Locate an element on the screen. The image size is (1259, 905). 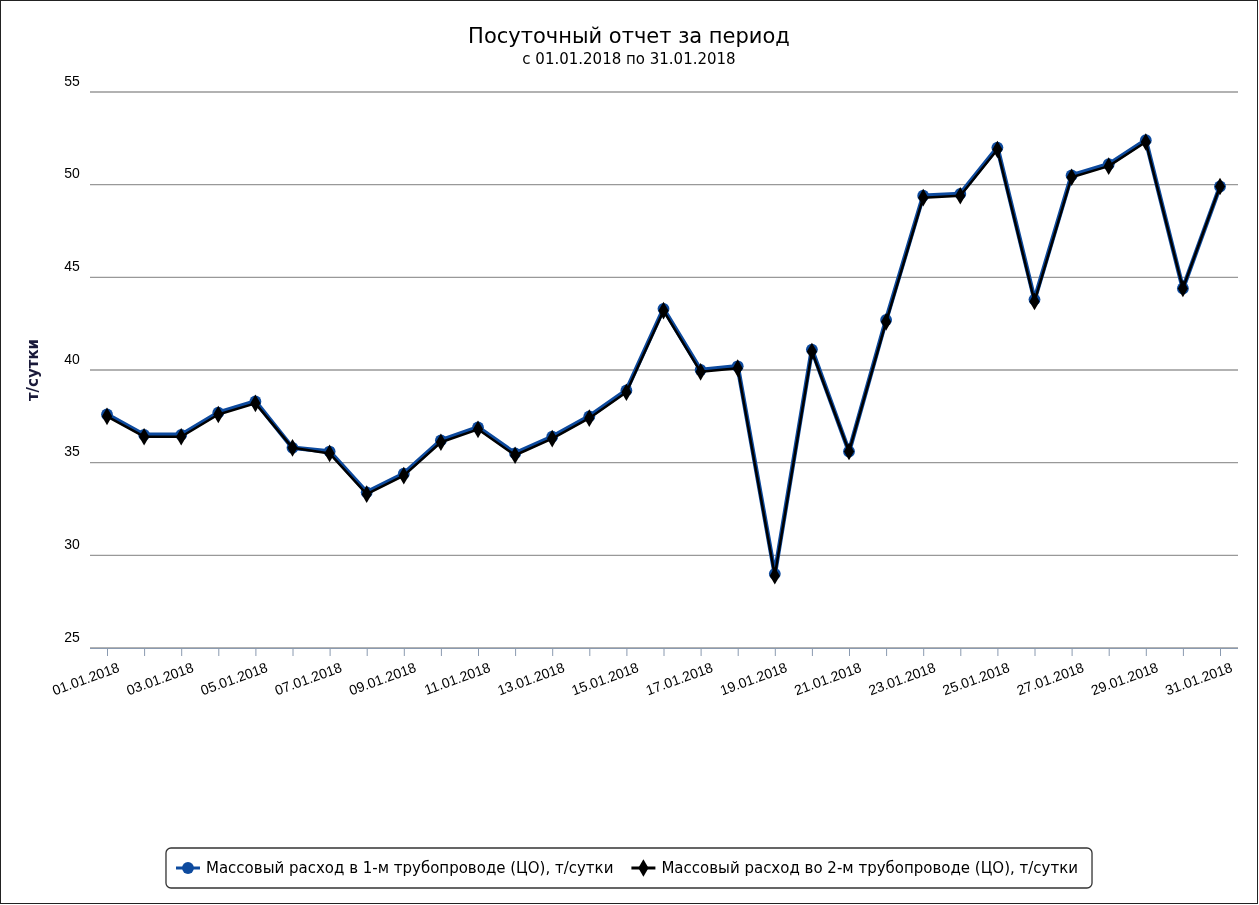
y-tick-label: 25 is located at coordinates (72, 636).